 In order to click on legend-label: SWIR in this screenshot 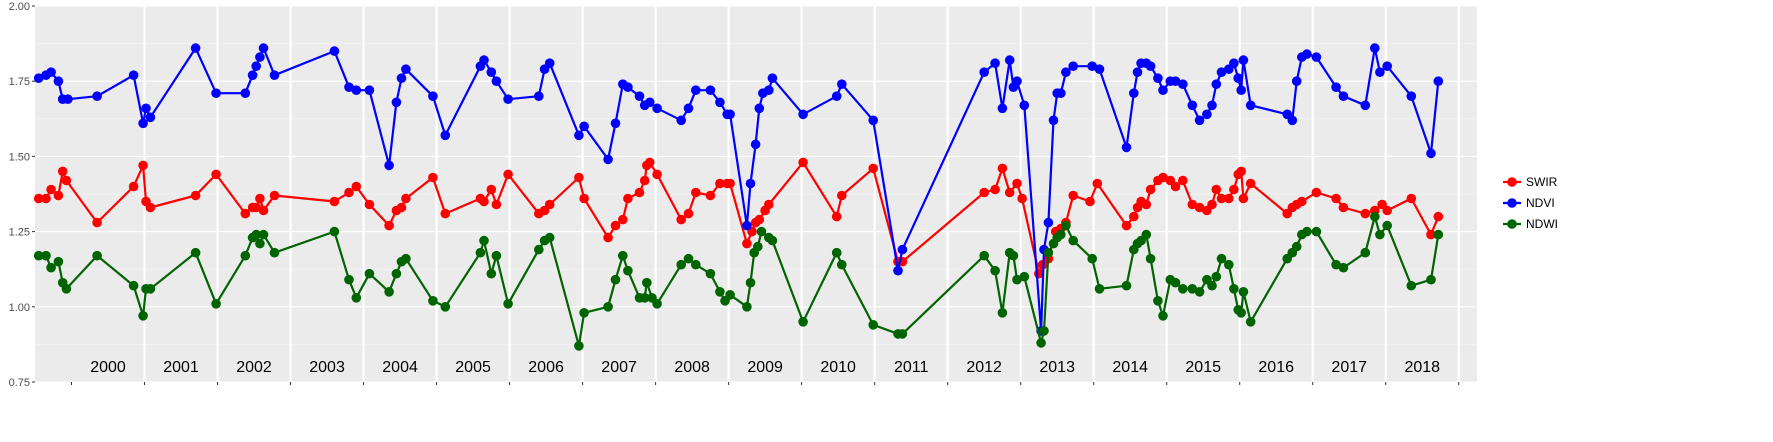, I will do `click(1542, 182)`.